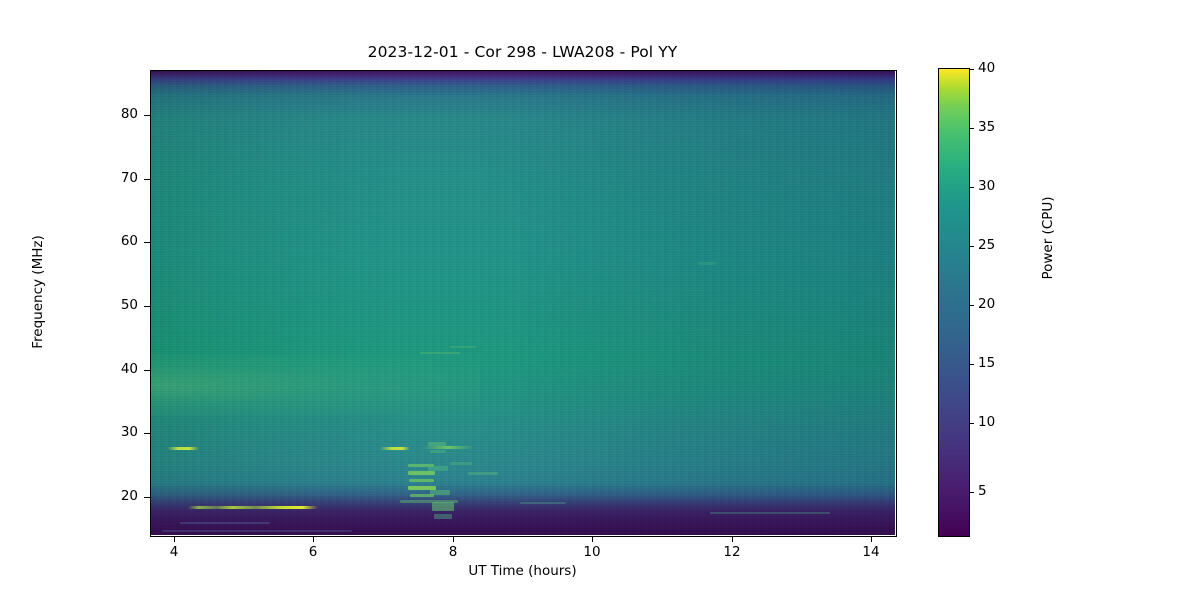 The image size is (1200, 600). I want to click on rfi-streak-17mhz-right, so click(770, 513).